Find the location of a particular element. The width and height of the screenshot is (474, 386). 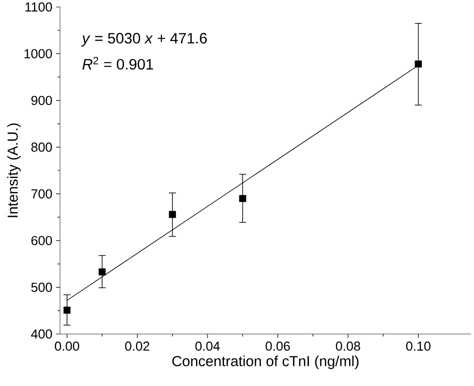

x-axis-title: Concentration of cTnI (ng/ml) is located at coordinates (265, 363).